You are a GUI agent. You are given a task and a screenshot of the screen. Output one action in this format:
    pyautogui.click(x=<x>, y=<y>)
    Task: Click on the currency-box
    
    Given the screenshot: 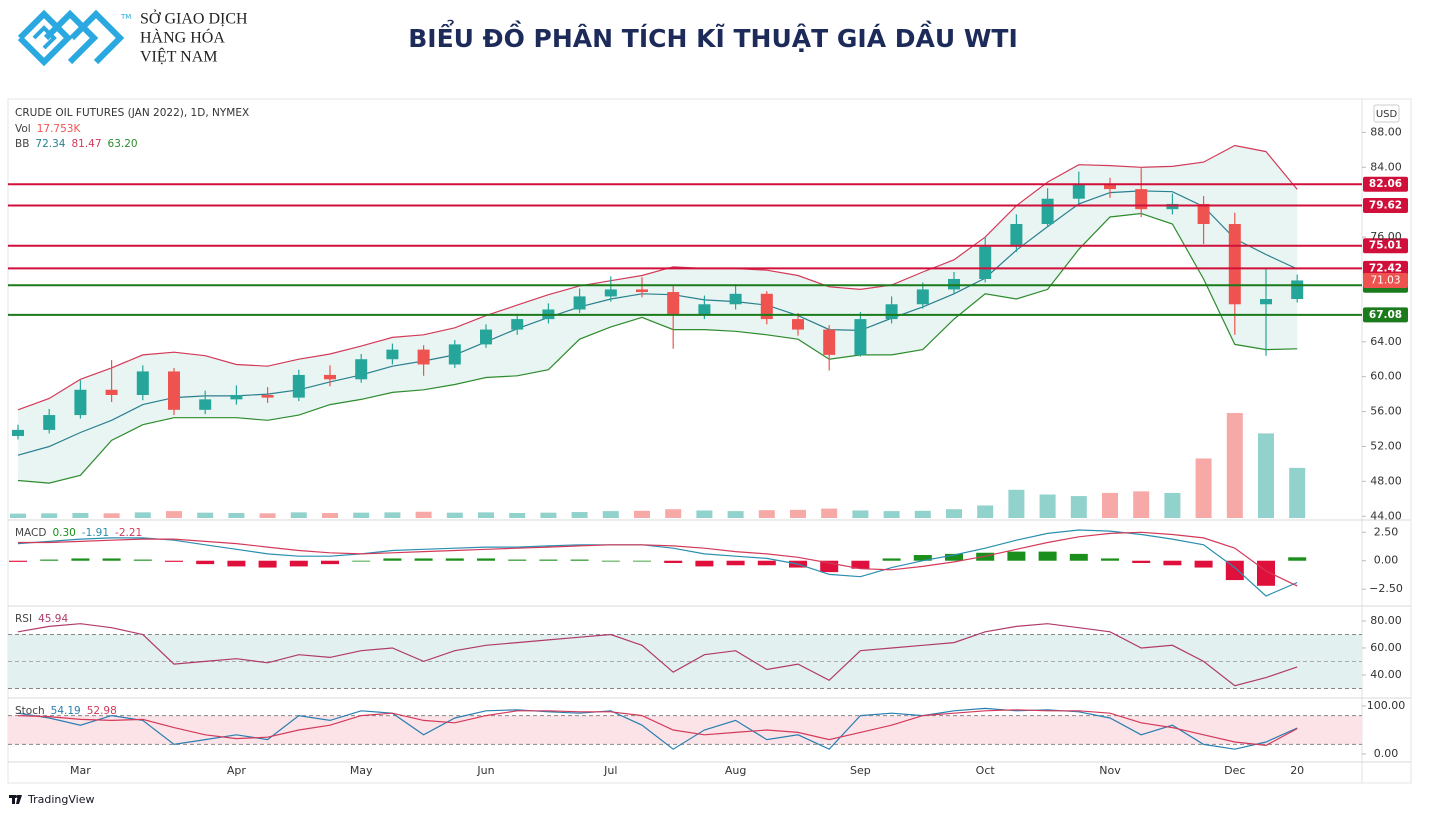 What is the action you would take?
    pyautogui.click(x=1386, y=113)
    